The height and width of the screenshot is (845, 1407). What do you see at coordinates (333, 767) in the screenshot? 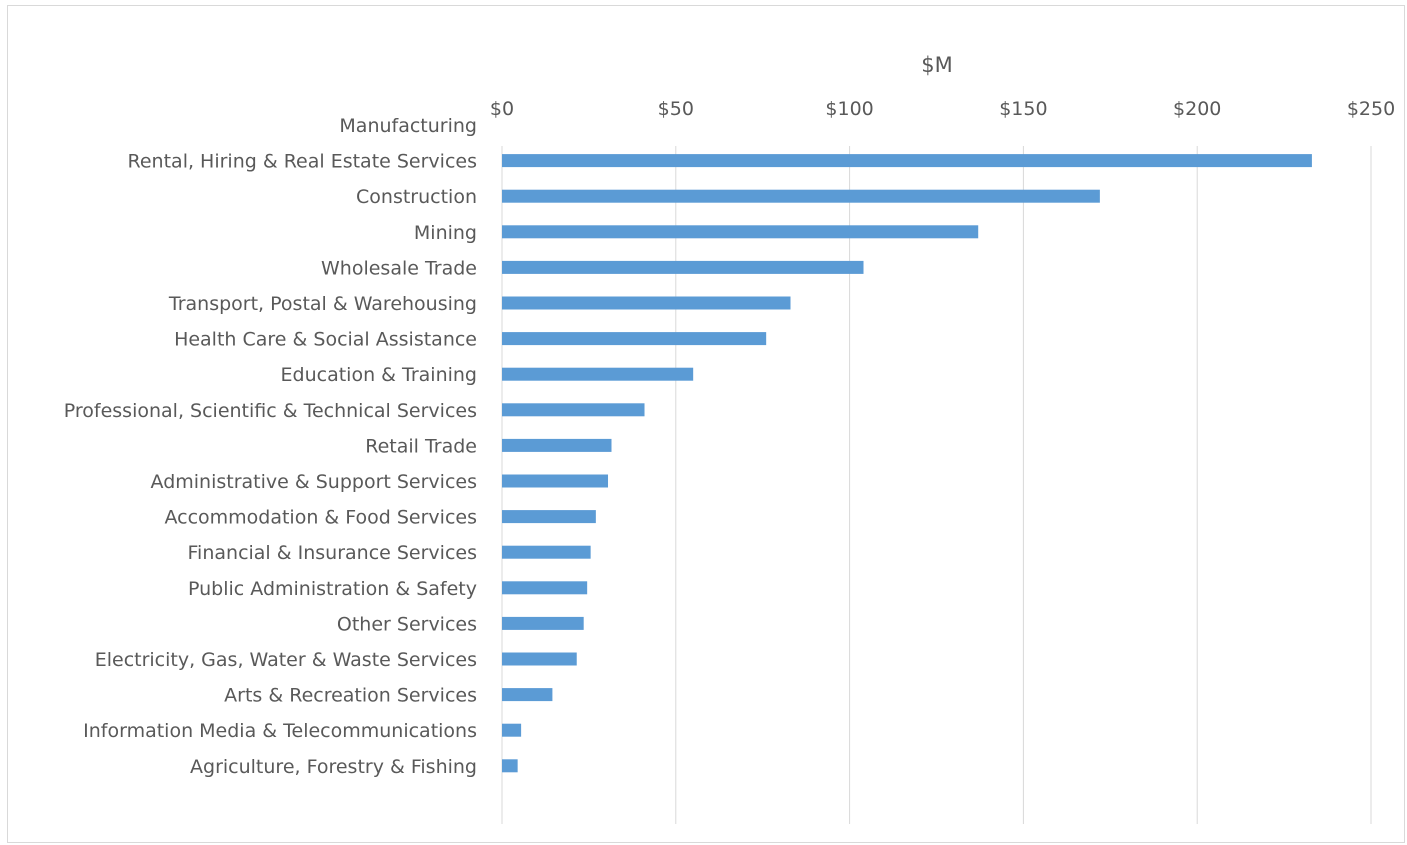
I see `category-label: Agriculture, Forestry & Fishing` at bounding box center [333, 767].